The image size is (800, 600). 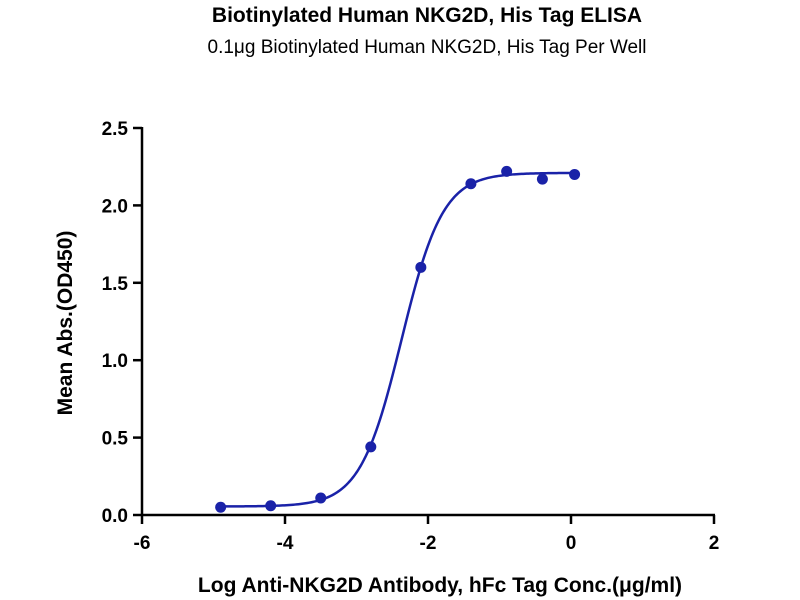 I want to click on y-tick-label: 2.0, so click(x=115, y=206).